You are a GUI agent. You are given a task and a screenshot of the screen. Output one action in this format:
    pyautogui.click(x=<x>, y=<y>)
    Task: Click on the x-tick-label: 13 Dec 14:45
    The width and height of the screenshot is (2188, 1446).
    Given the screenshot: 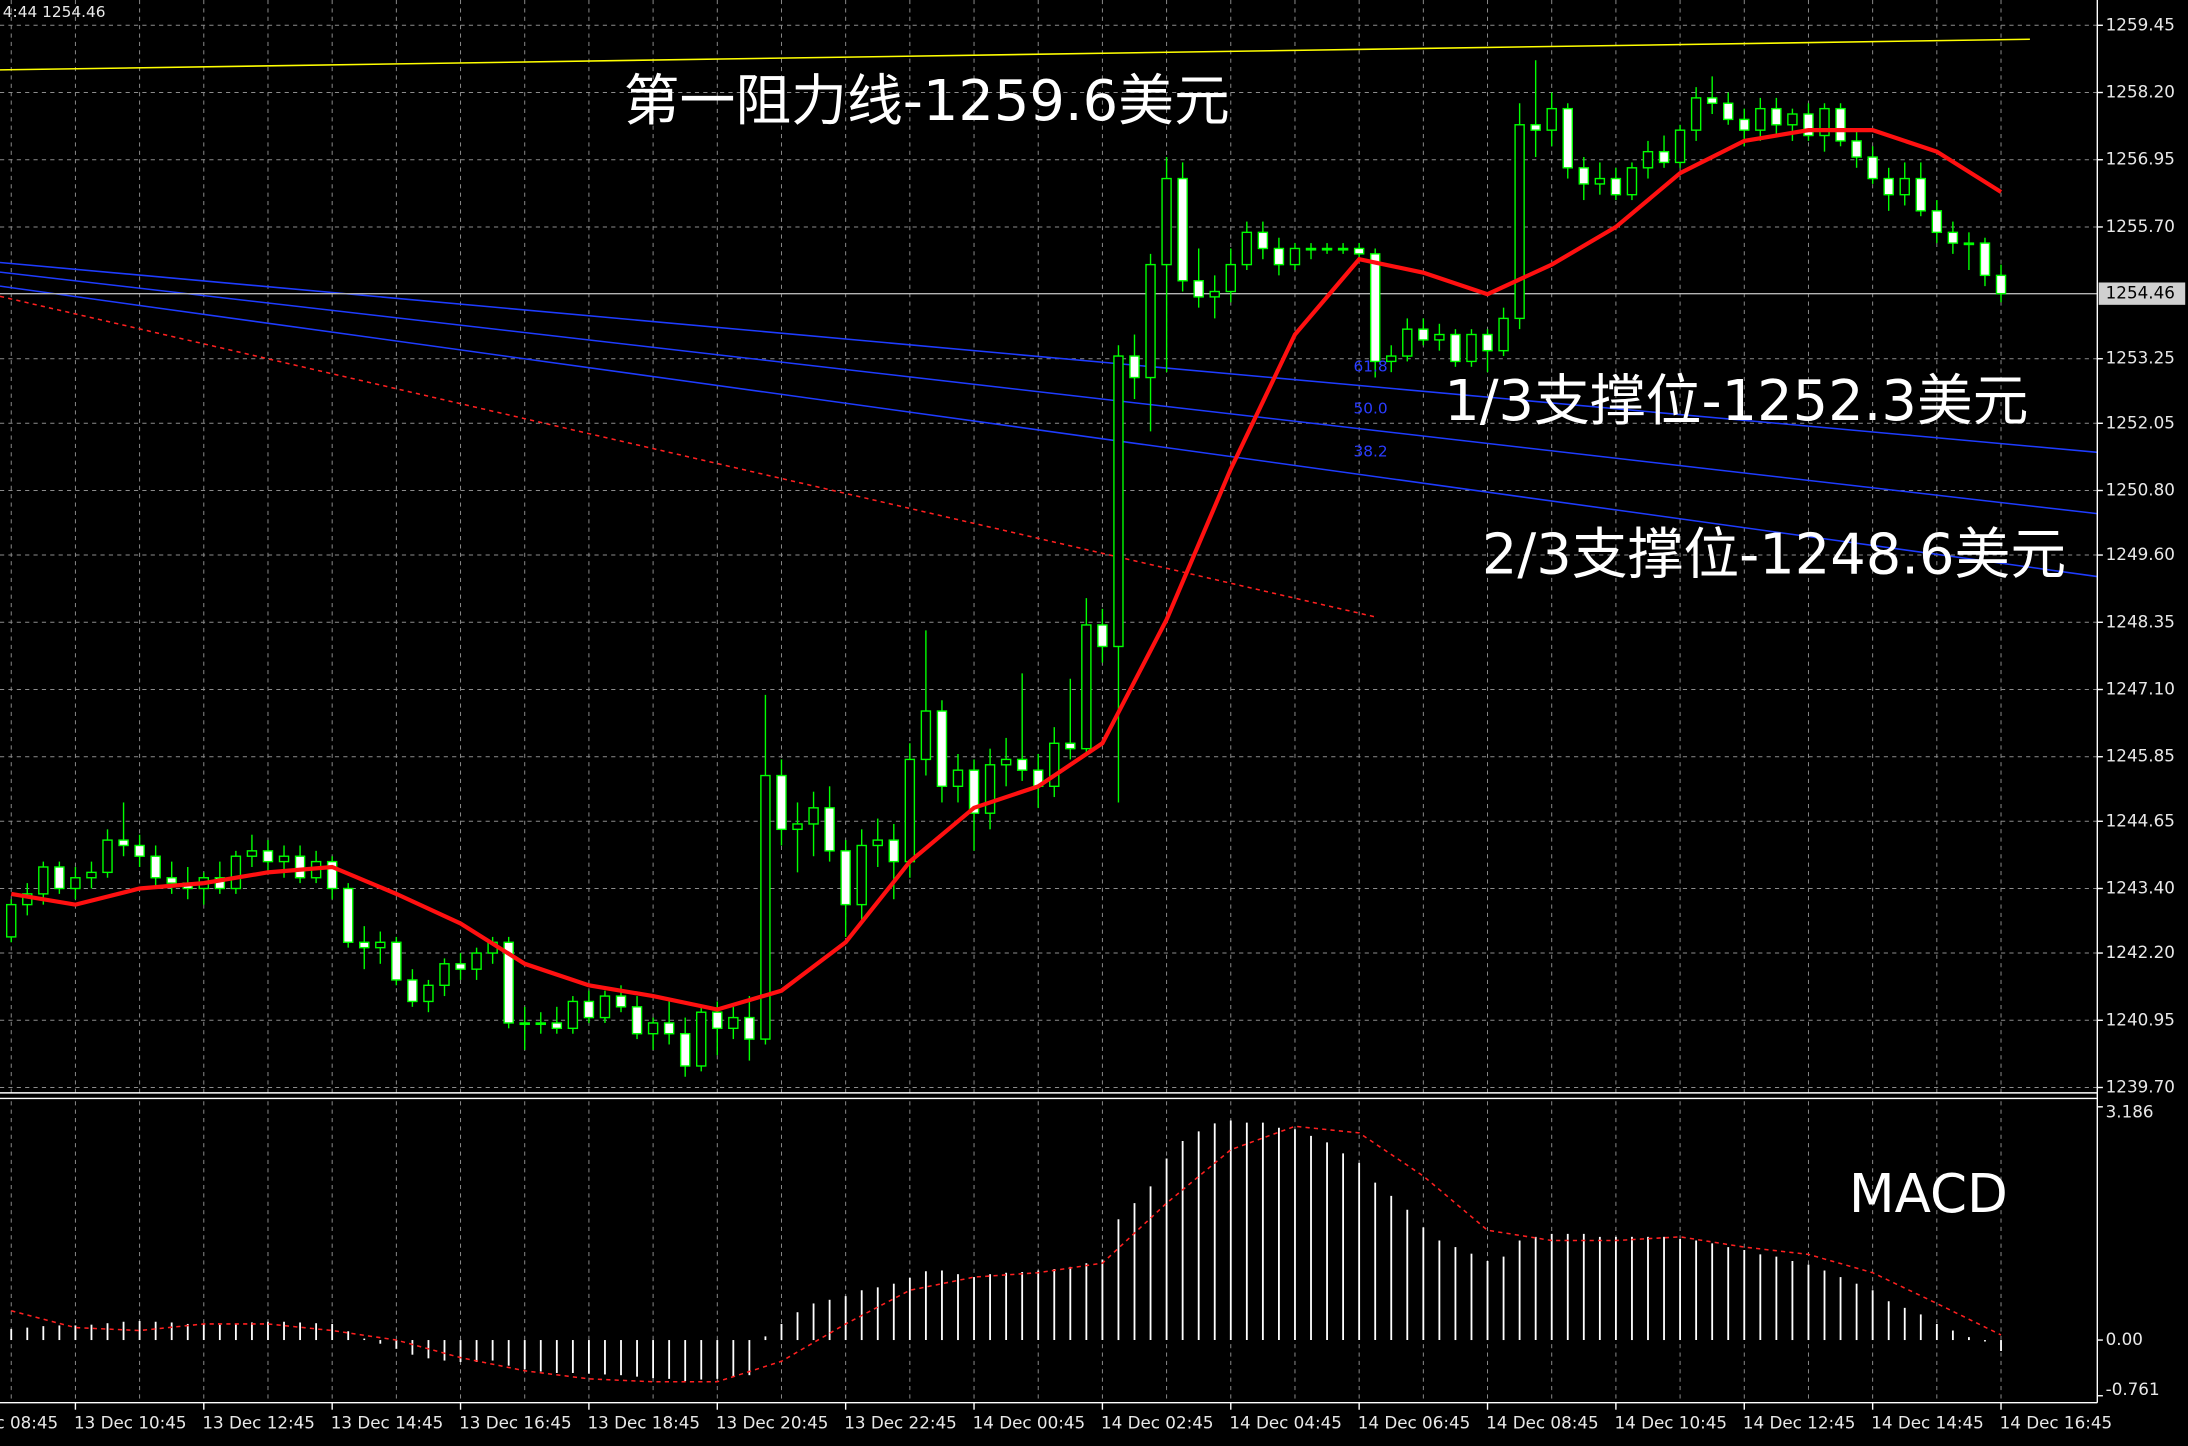 What is the action you would take?
    pyautogui.click(x=387, y=1423)
    